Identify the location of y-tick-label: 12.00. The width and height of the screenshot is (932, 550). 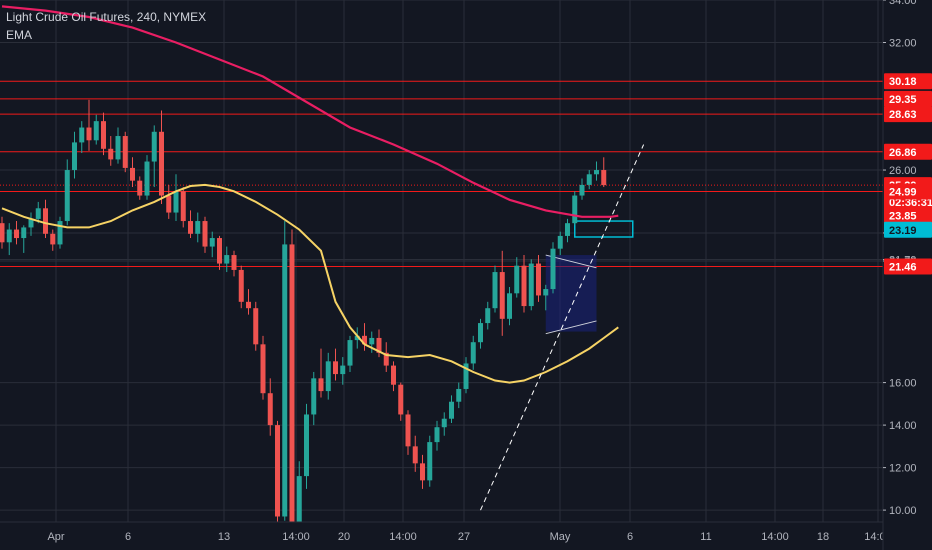
(903, 469).